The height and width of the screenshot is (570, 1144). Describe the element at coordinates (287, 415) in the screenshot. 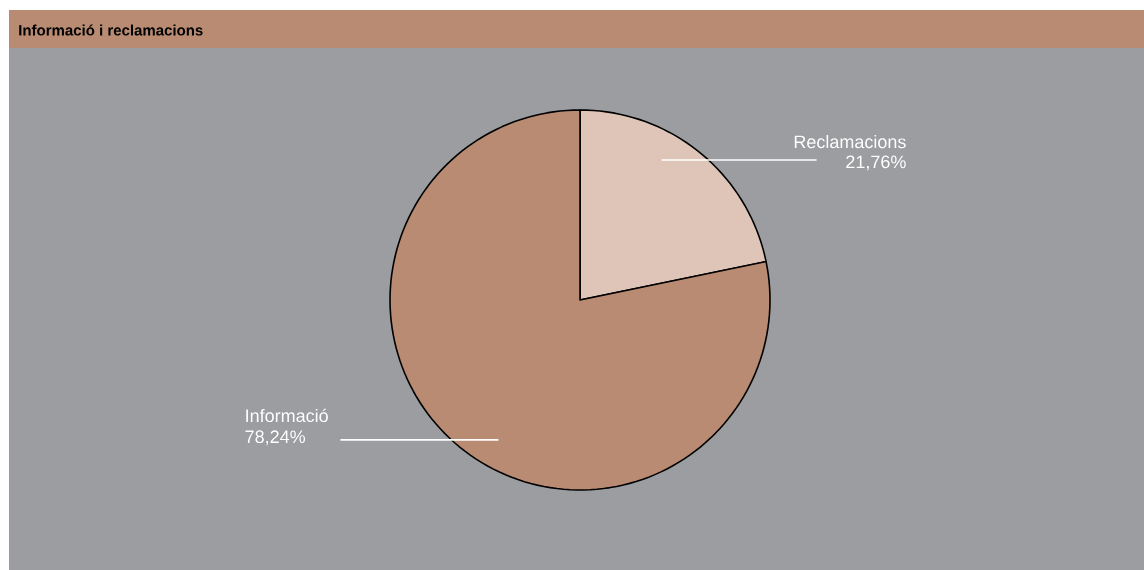

I see `slice-label: Informació` at that location.